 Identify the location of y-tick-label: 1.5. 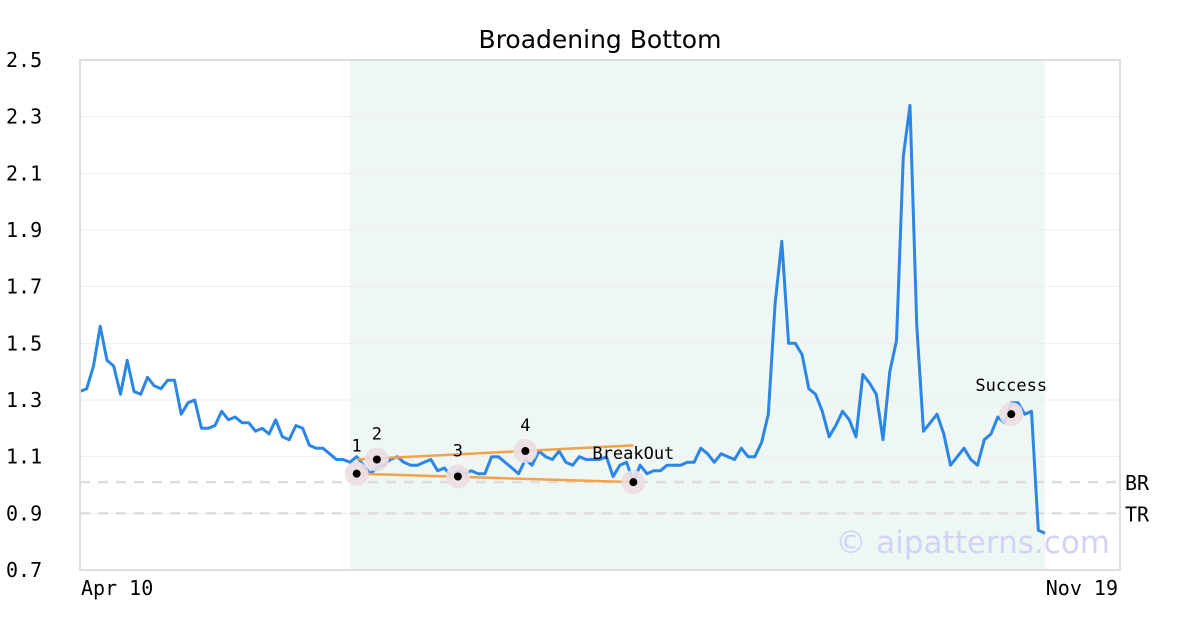
(24, 343).